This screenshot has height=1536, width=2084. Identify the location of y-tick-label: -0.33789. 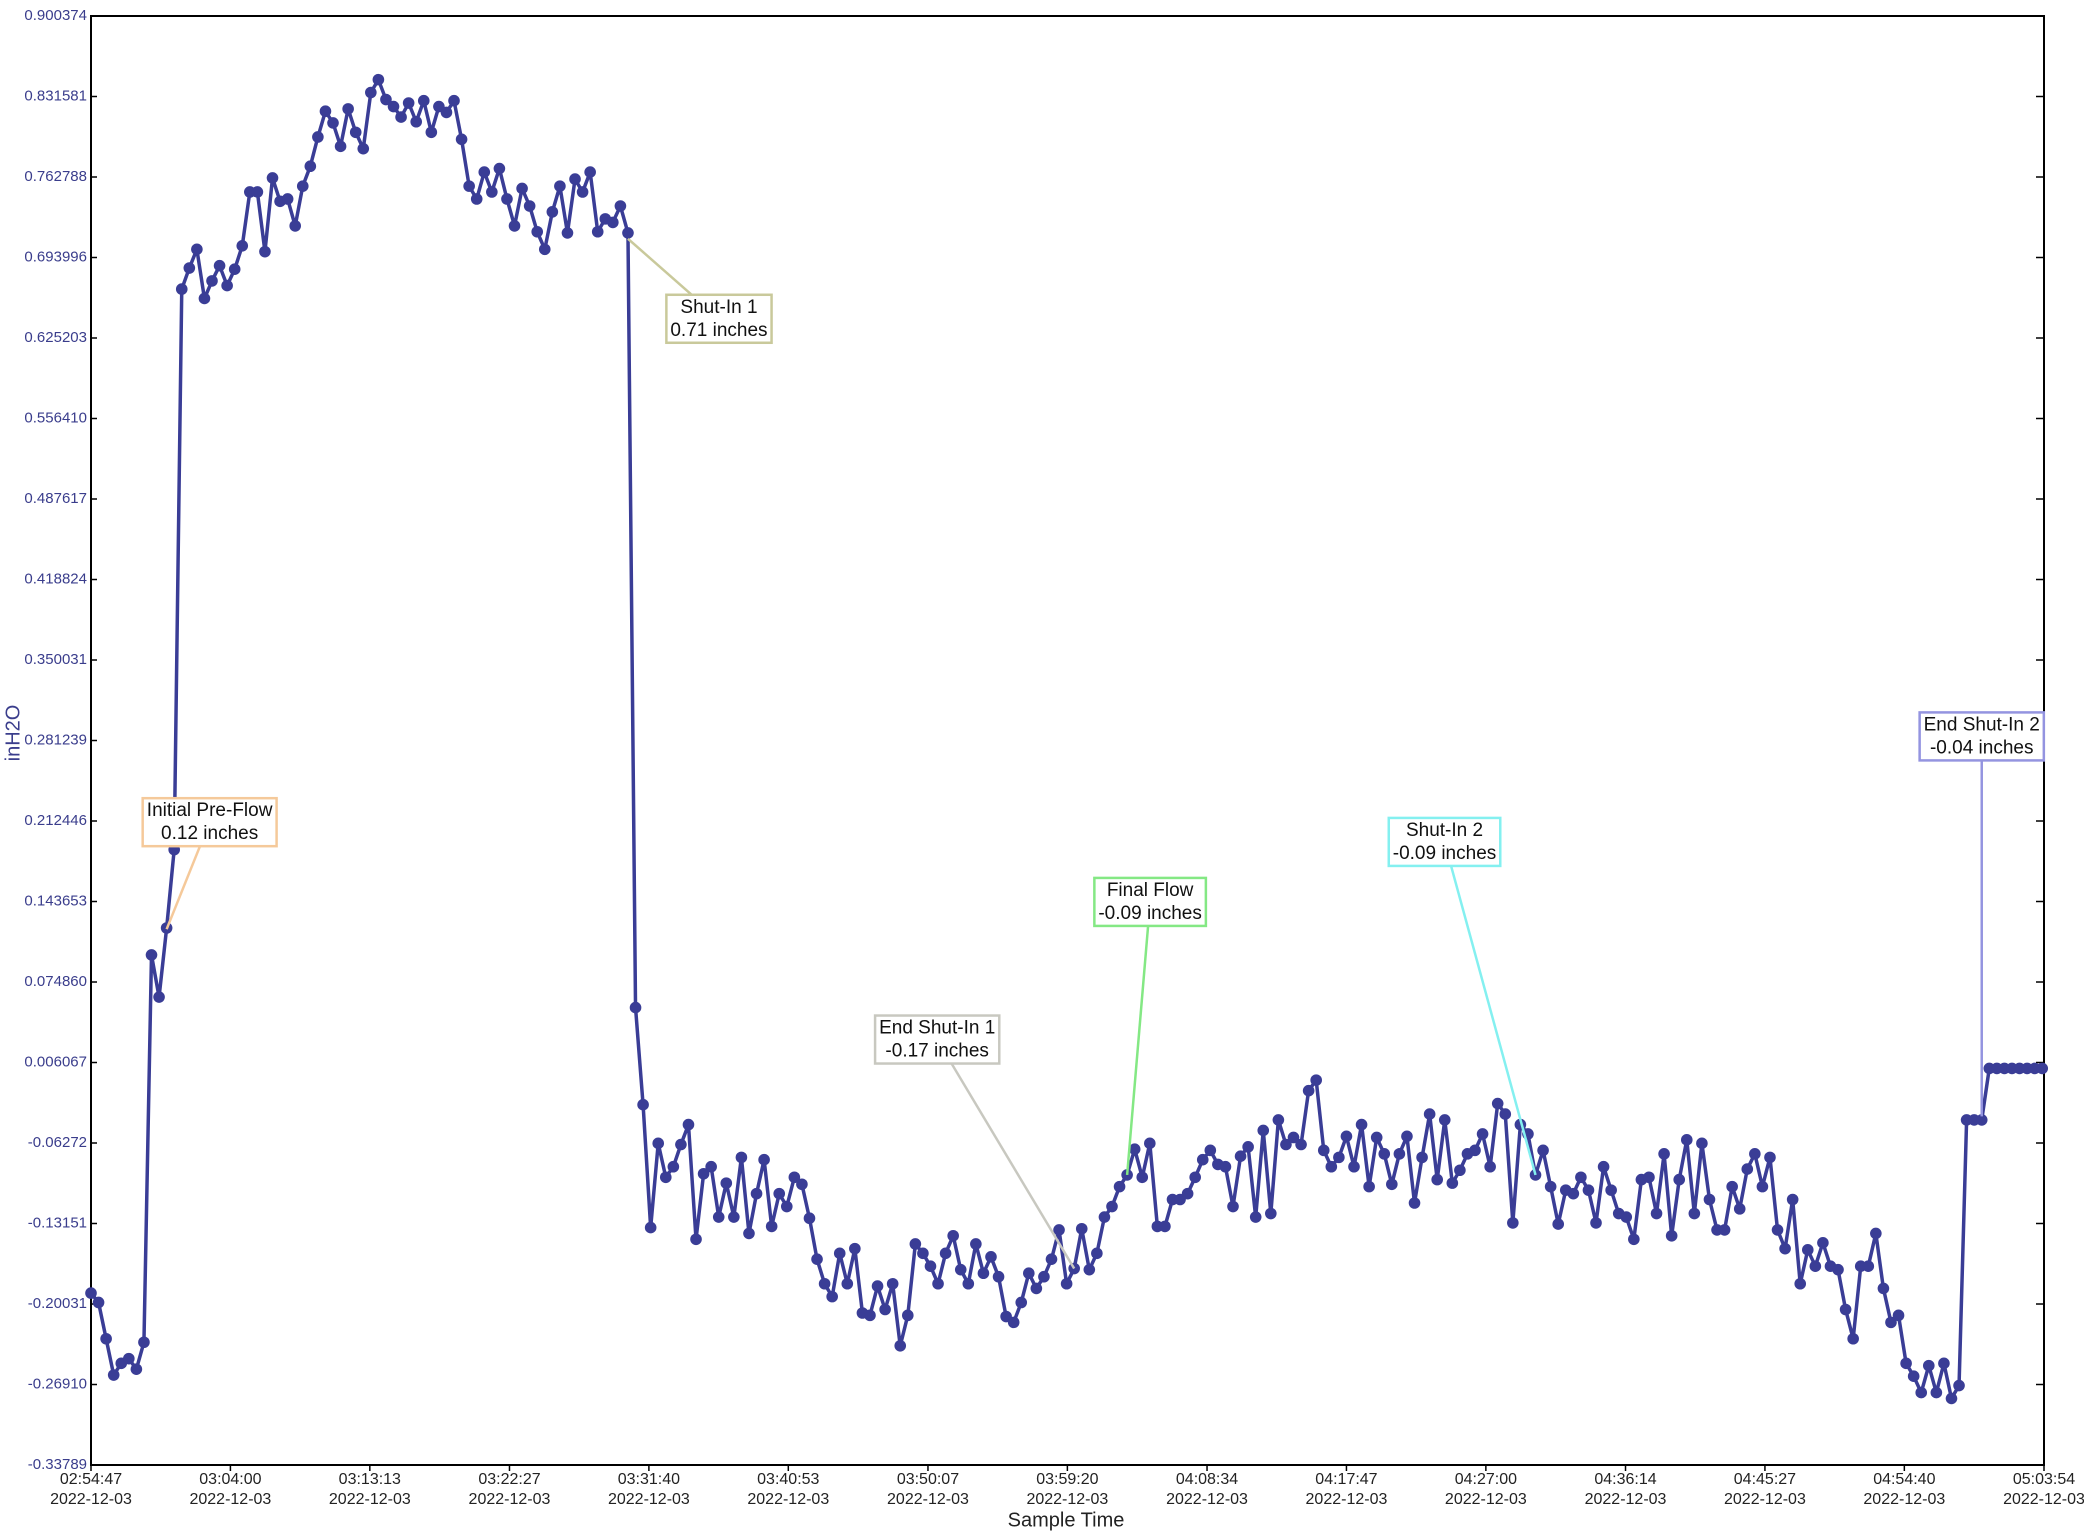
(57, 1464).